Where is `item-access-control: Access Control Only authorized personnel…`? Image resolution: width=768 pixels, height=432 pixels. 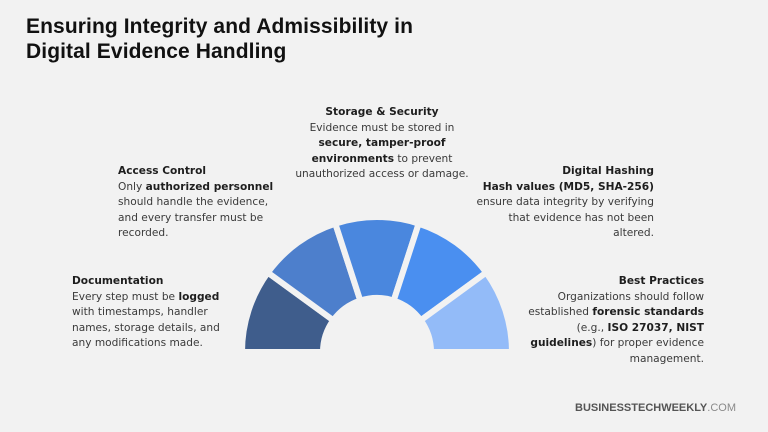
item-access-control: Access Control Only authorized personnel… is located at coordinates (203, 203).